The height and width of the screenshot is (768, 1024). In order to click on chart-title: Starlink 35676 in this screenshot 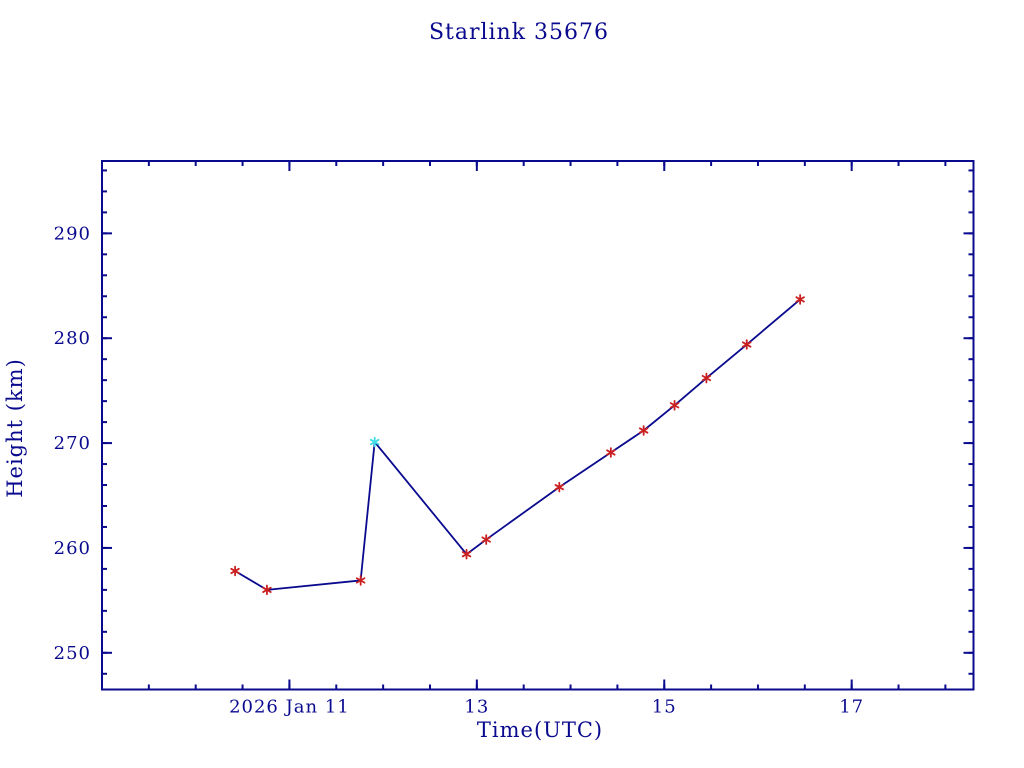, I will do `click(519, 32)`.